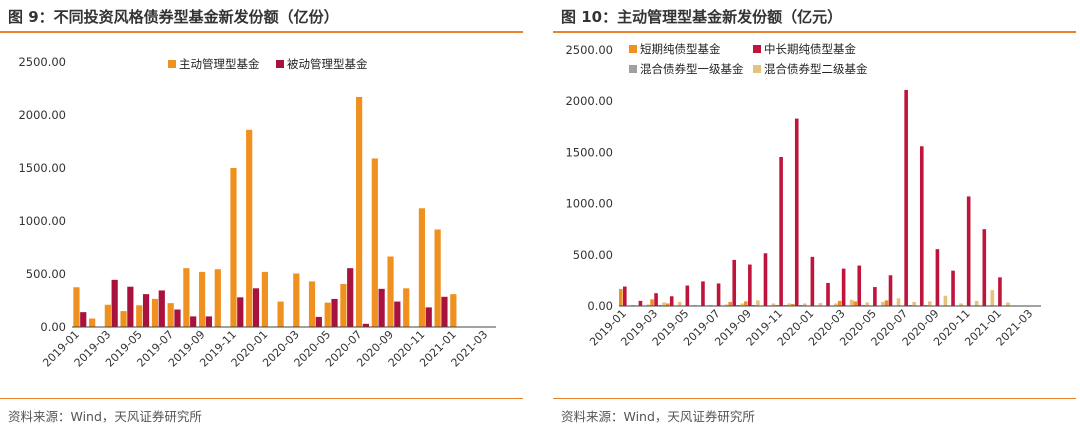  I want to click on y-tick-label: 1000.00, so click(589, 204).